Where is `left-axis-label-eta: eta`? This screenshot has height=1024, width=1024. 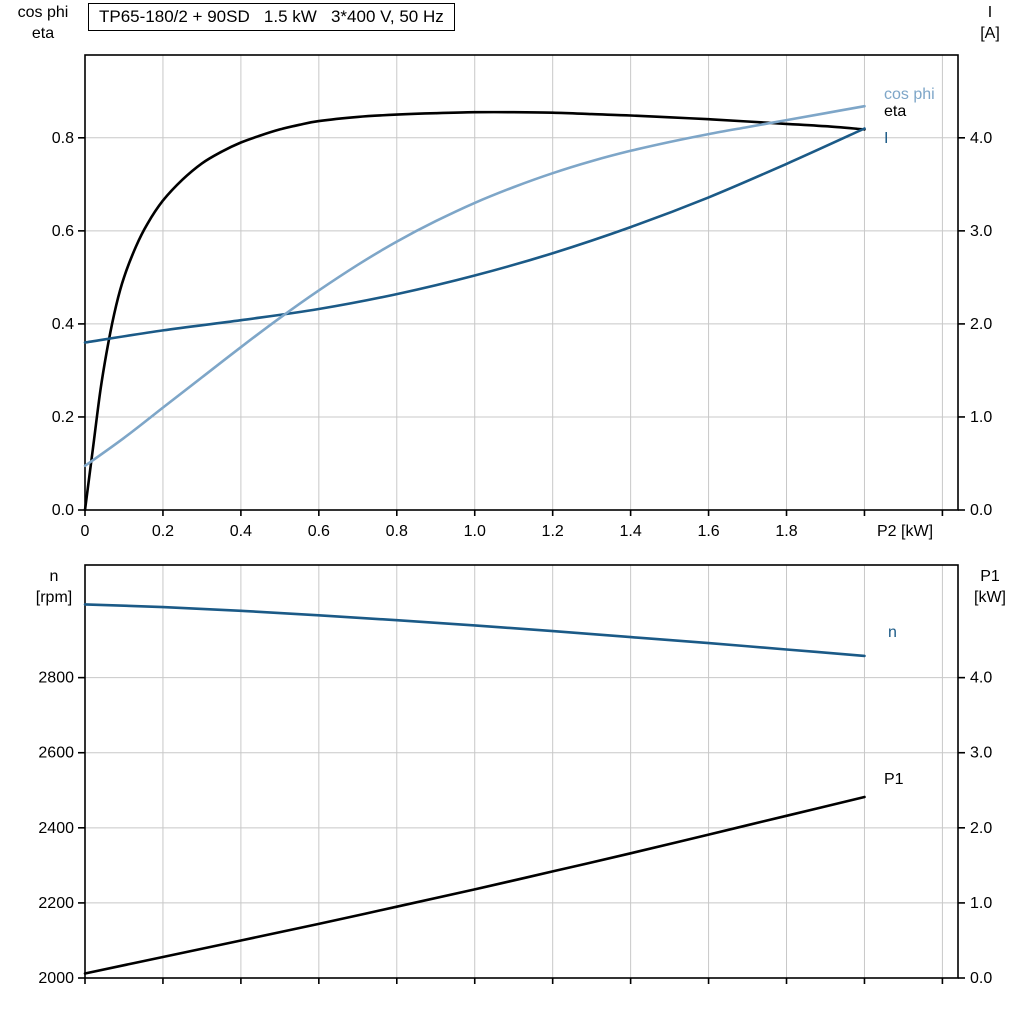
left-axis-label-eta: eta is located at coordinates (43, 33).